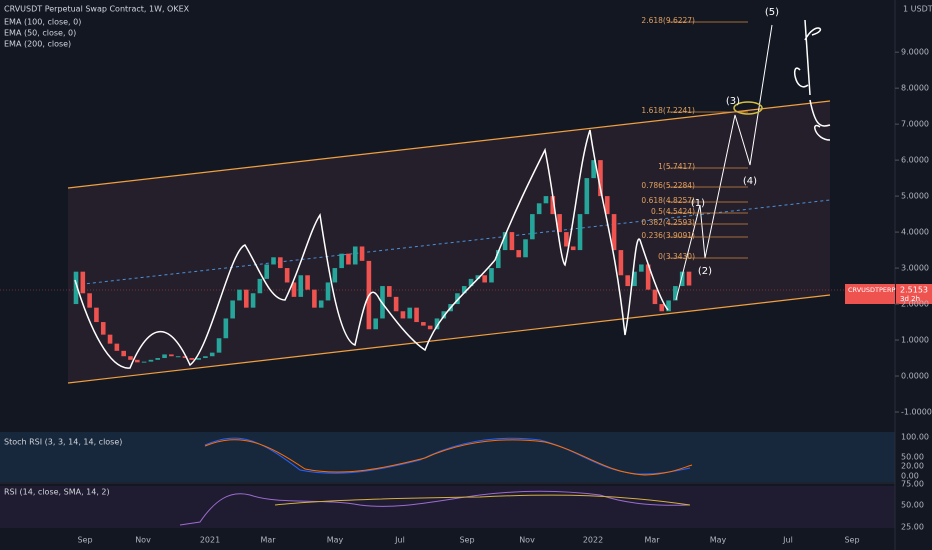 This screenshot has width=932, height=550. I want to click on wave-label: (5), so click(772, 12).